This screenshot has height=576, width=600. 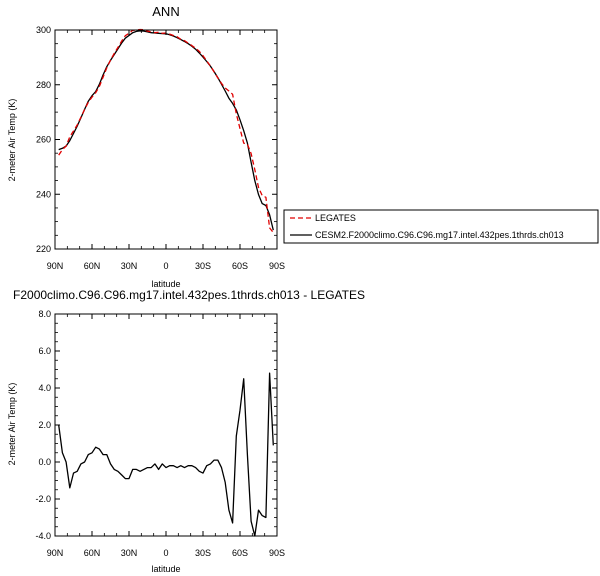 I want to click on top-chart-x-axis-label: latitude, so click(x=165, y=284).